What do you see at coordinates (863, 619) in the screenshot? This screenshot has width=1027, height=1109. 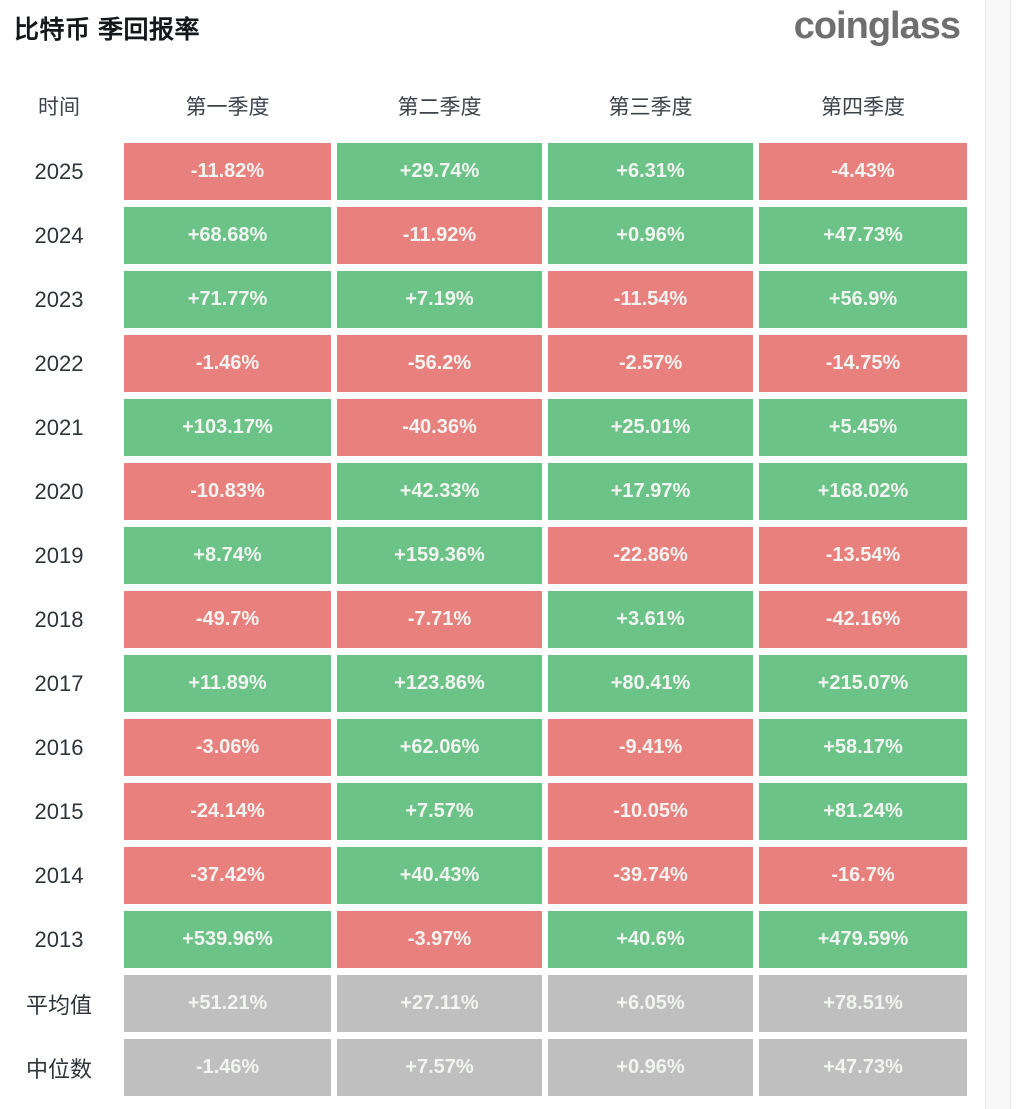 I see `return-cell: -42.16%` at bounding box center [863, 619].